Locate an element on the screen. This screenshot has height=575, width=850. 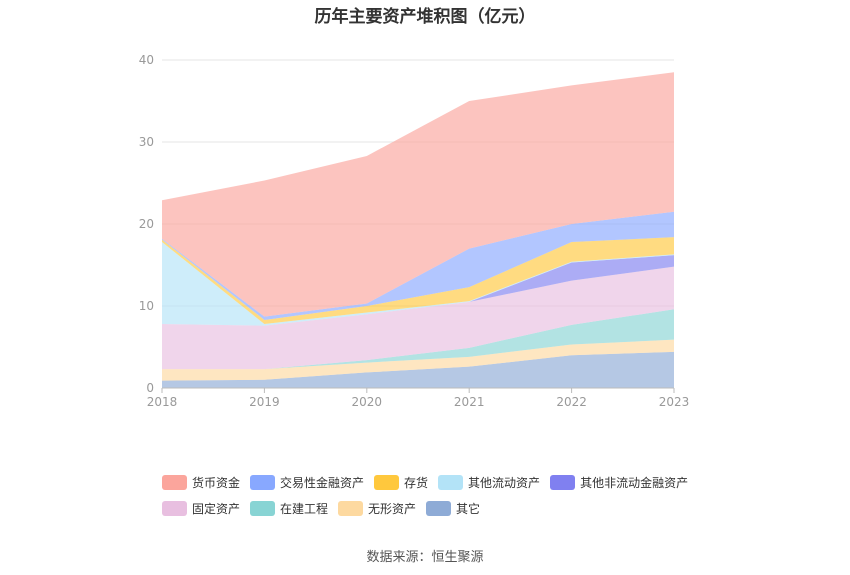
legend-item: 货币资金 is located at coordinates (201, 482).